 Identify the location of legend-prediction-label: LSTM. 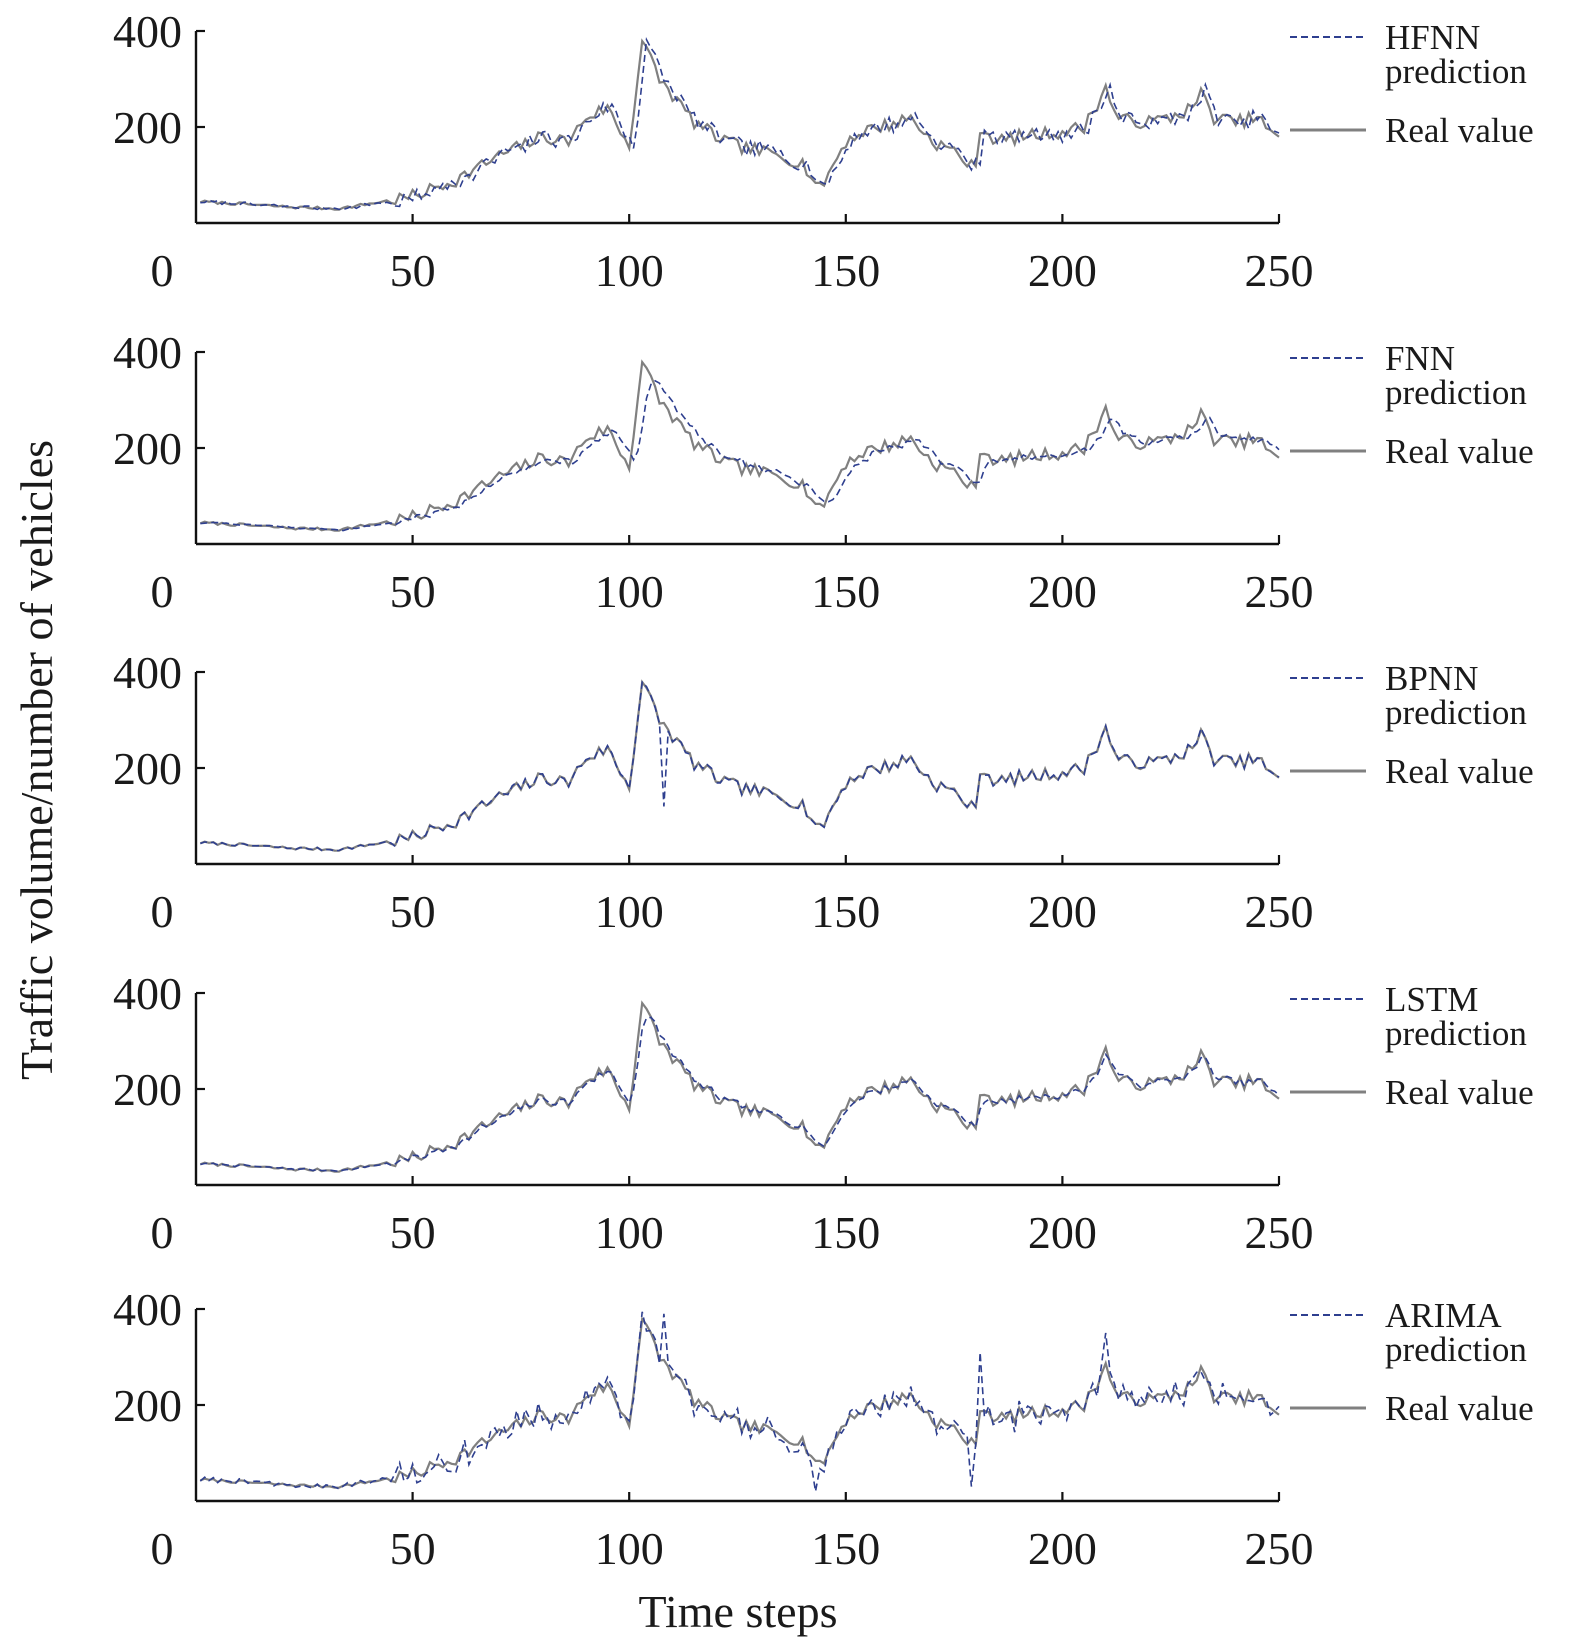
(1431, 999).